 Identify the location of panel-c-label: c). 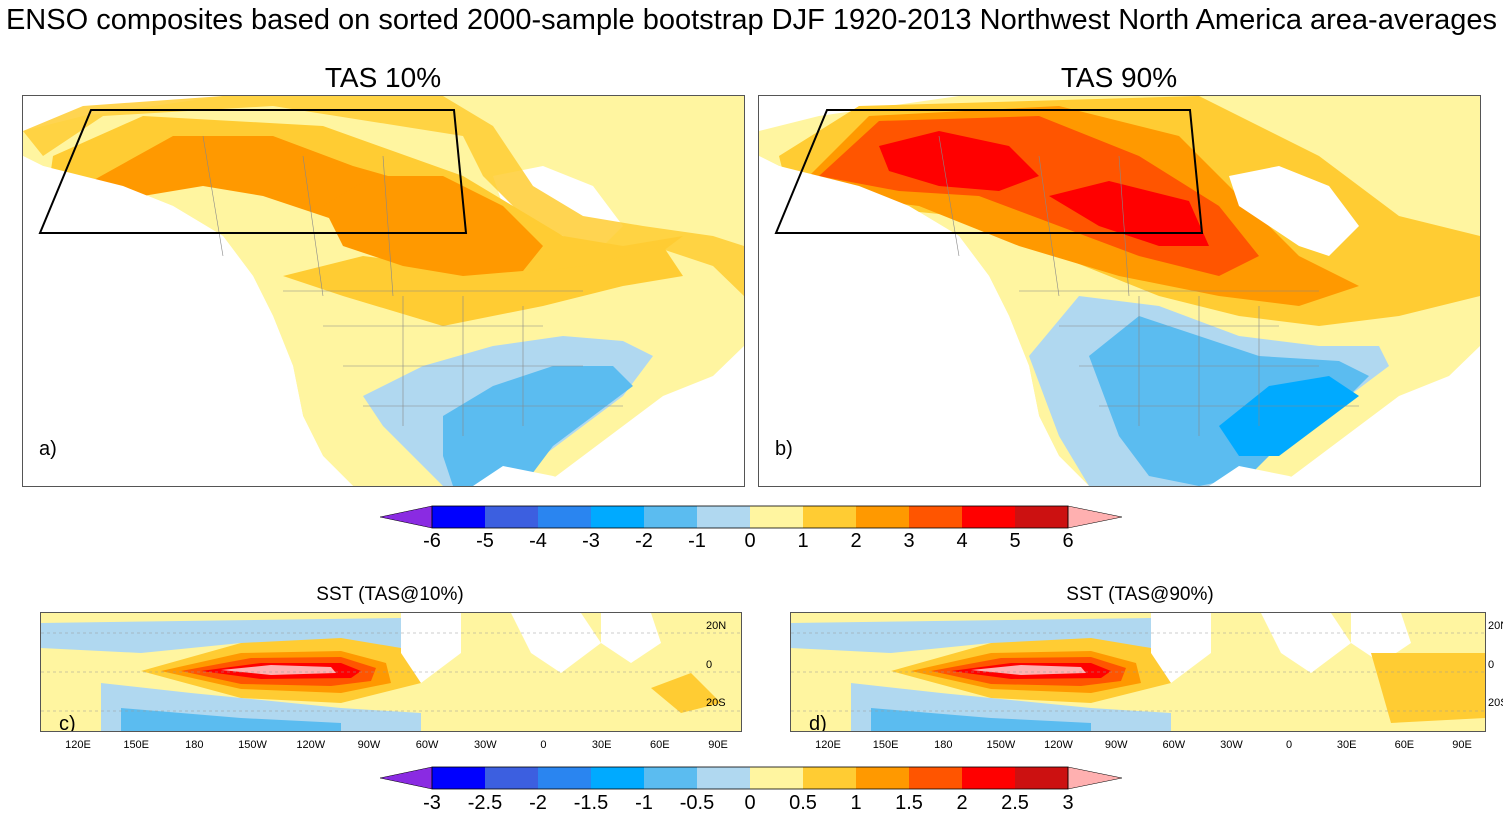
(67, 722).